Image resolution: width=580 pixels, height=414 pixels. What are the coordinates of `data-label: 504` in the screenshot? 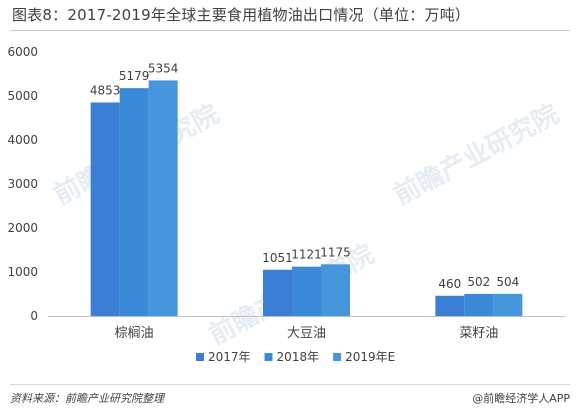 It's located at (507, 282).